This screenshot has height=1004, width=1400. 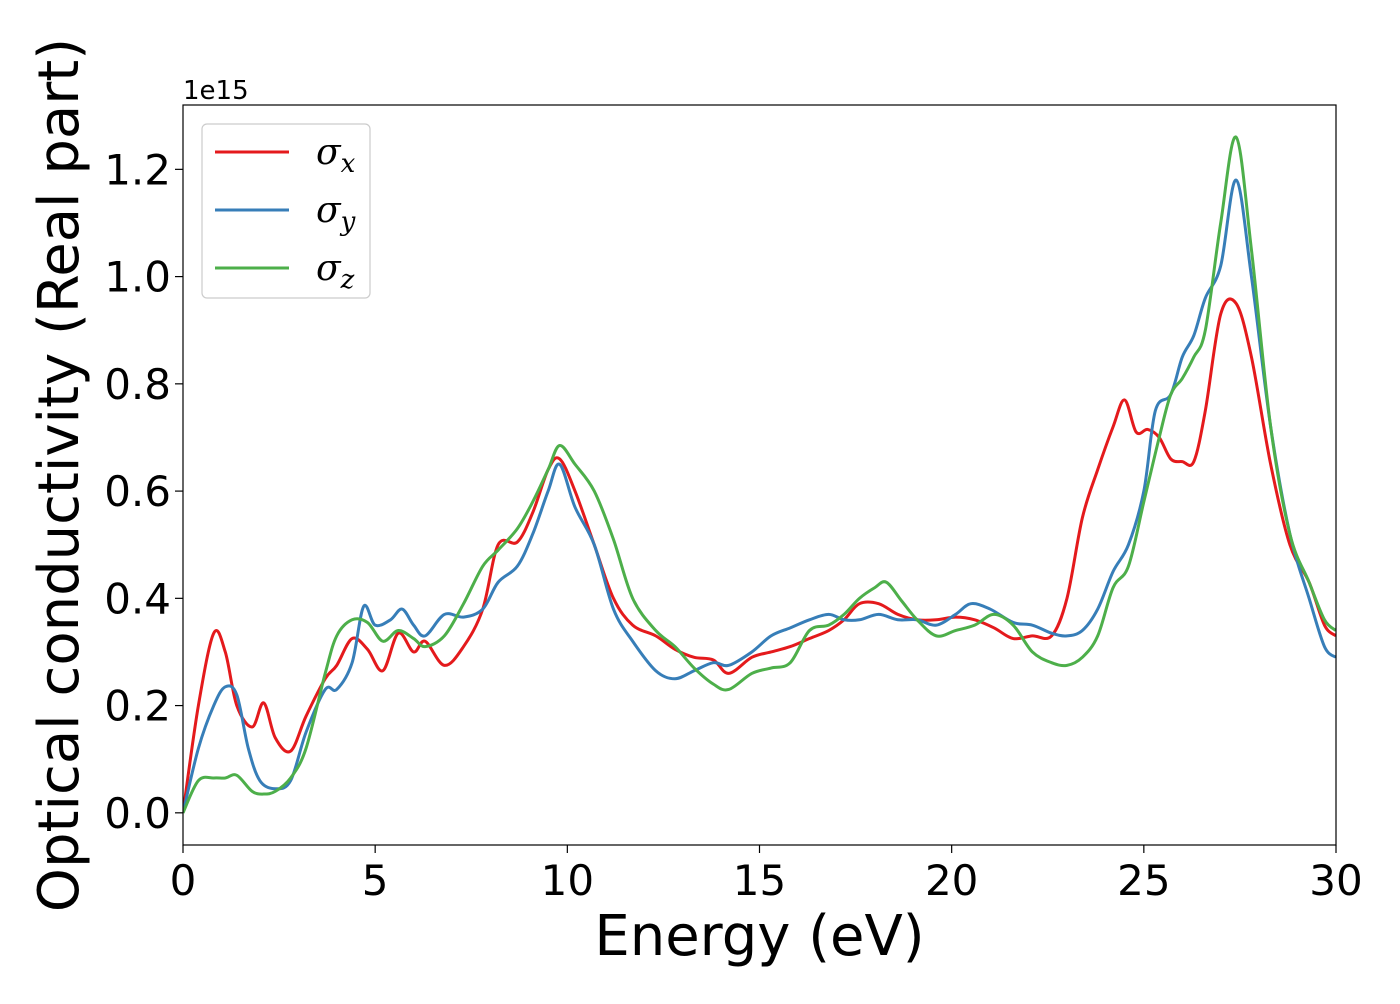 I want to click on x-tick-label: 25, so click(x=1143, y=880).